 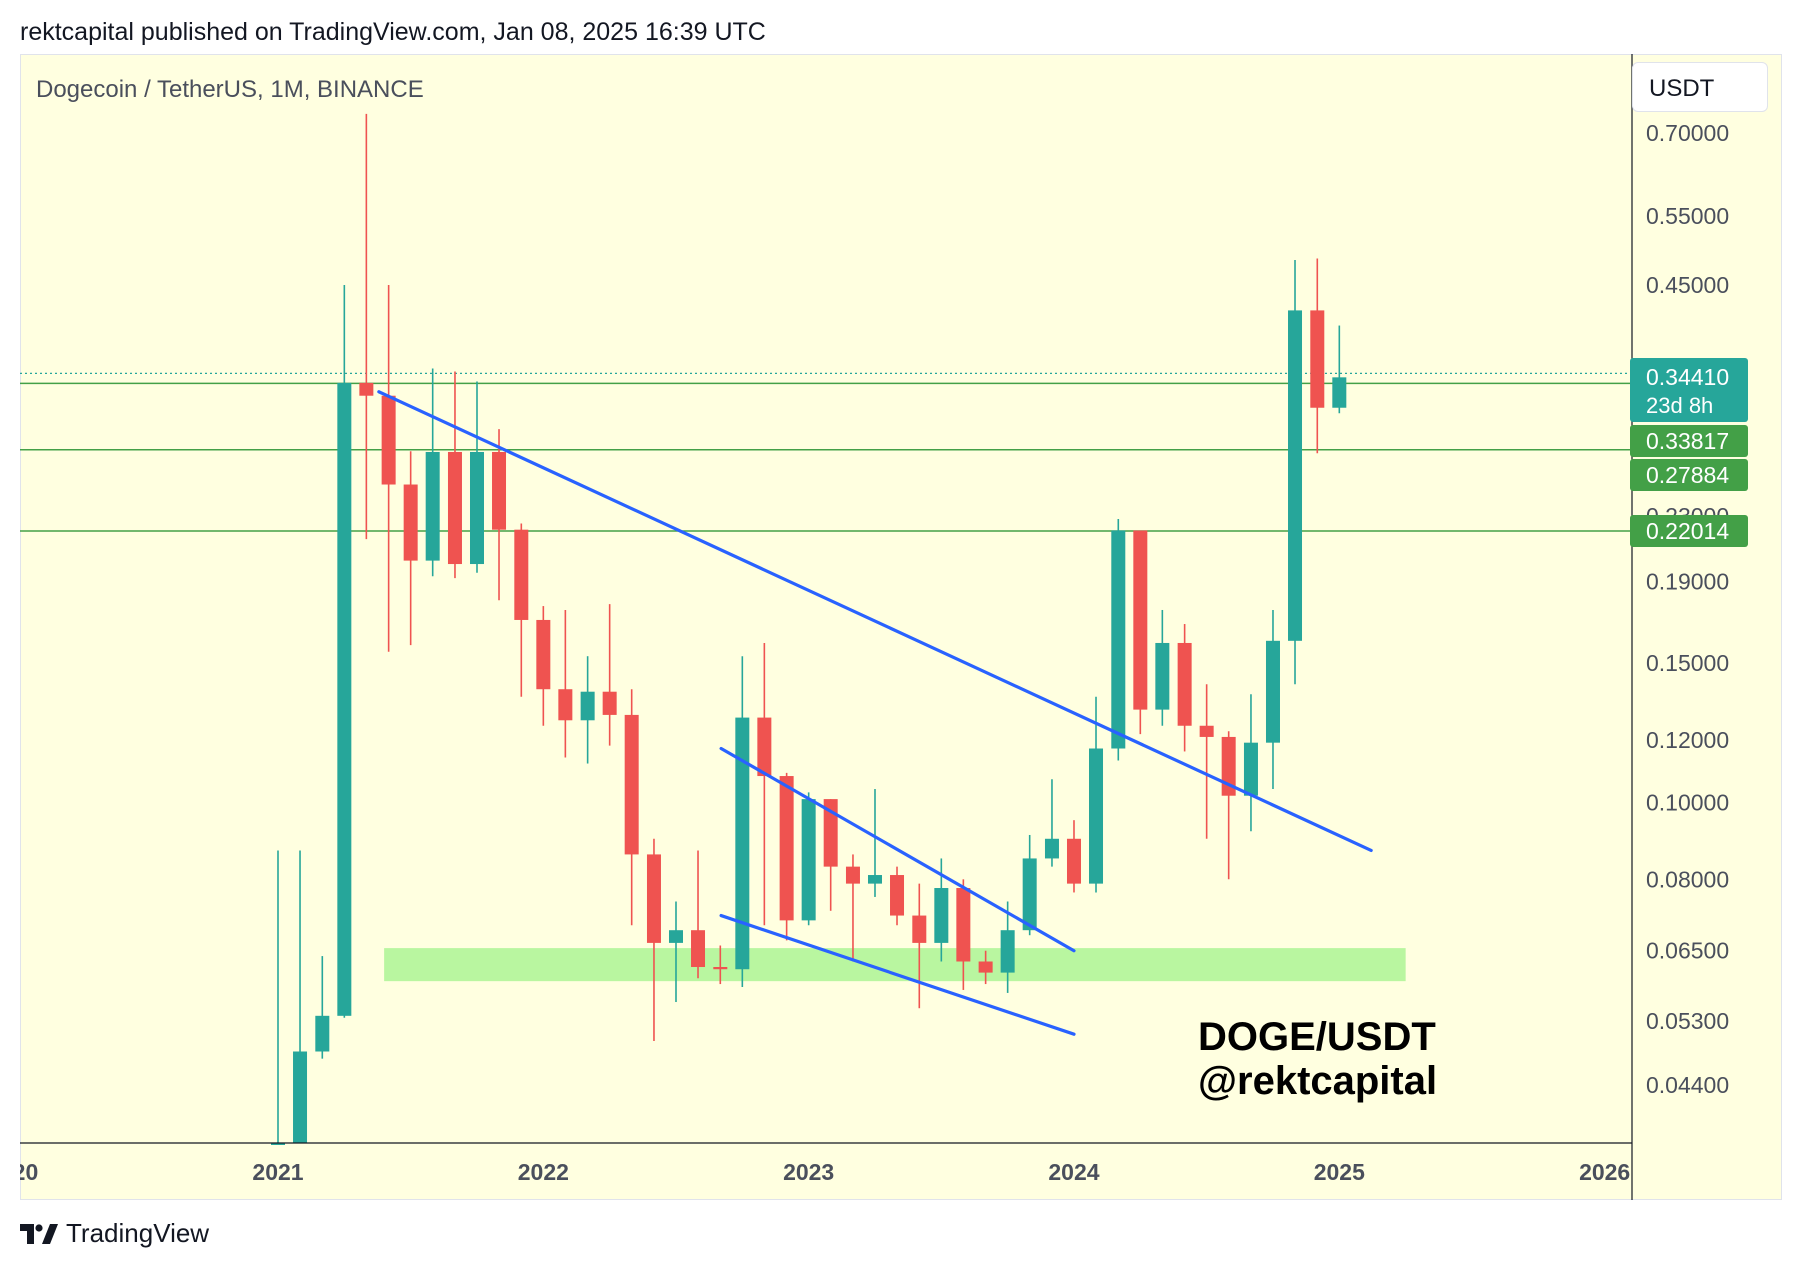 I want to click on level-tag-value: 0.33817, so click(x=1687, y=441).